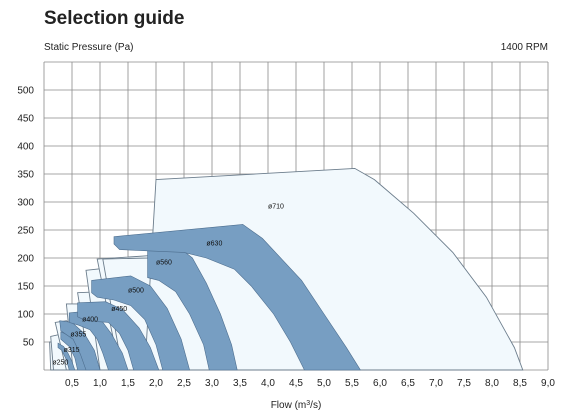  I want to click on y-tick-label: 300, so click(25, 203).